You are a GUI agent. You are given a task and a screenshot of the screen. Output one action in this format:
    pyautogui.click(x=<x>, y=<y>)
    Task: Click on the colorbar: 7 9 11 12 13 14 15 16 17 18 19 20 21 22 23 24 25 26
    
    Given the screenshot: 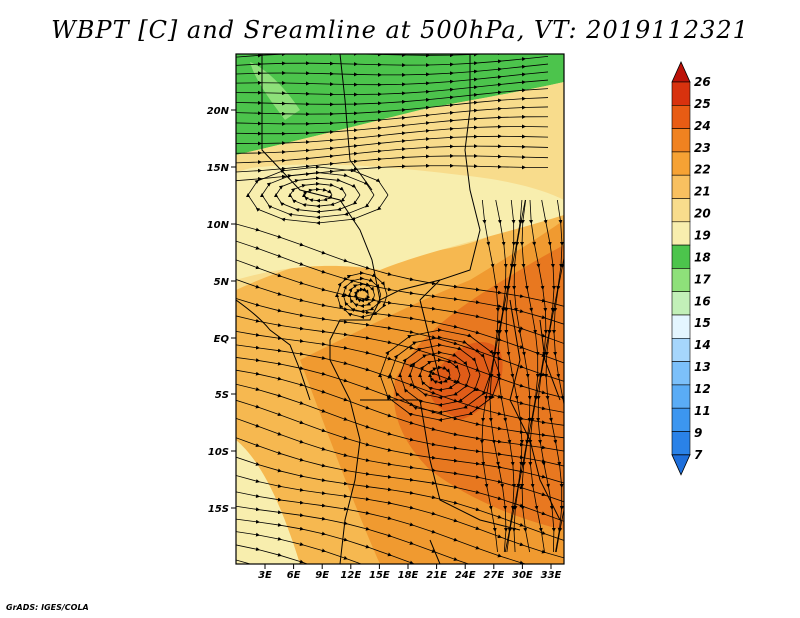 What is the action you would take?
    pyautogui.click(x=691, y=268)
    